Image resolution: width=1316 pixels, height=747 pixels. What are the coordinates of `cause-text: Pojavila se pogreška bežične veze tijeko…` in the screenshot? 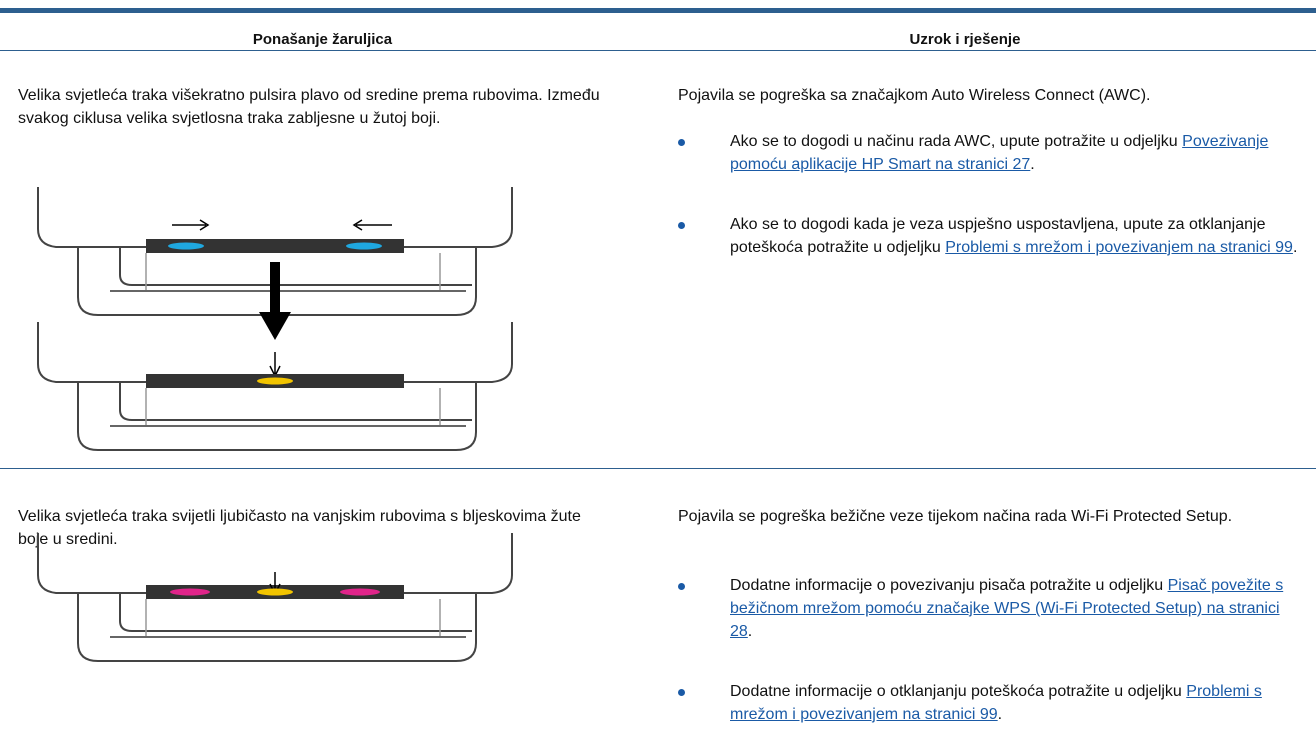 It's located at (955, 516).